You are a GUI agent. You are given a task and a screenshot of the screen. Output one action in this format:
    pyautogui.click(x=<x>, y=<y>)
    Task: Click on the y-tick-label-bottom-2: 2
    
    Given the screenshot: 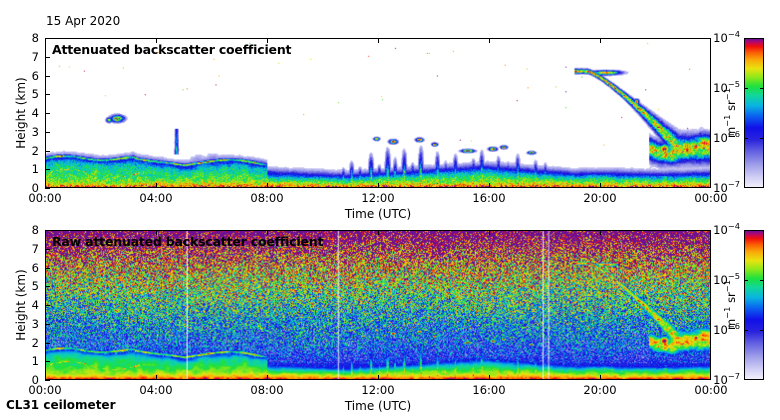 What is the action you would take?
    pyautogui.click(x=35, y=342)
    